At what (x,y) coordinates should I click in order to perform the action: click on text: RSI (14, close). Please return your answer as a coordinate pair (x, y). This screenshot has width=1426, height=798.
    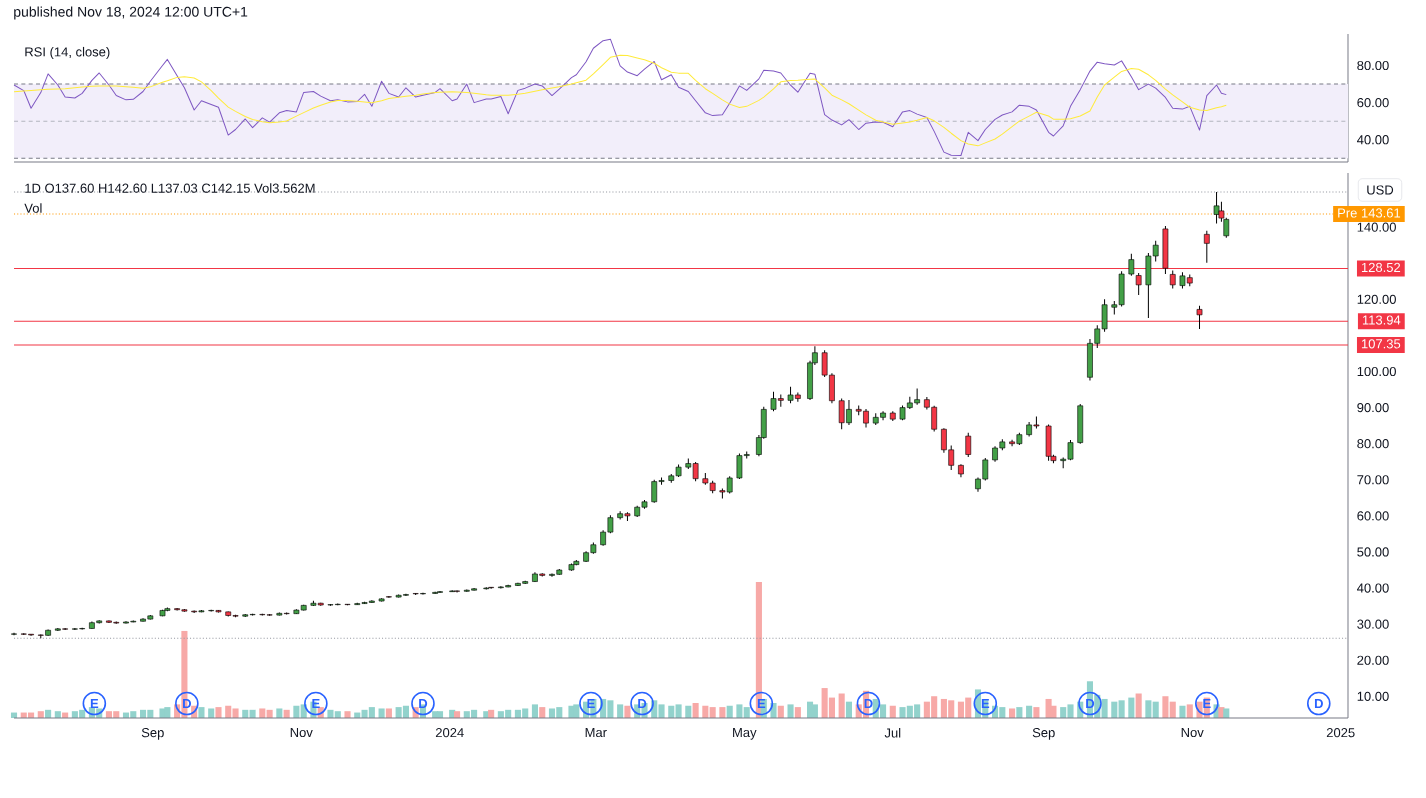
    Looking at the image, I should click on (67, 53).